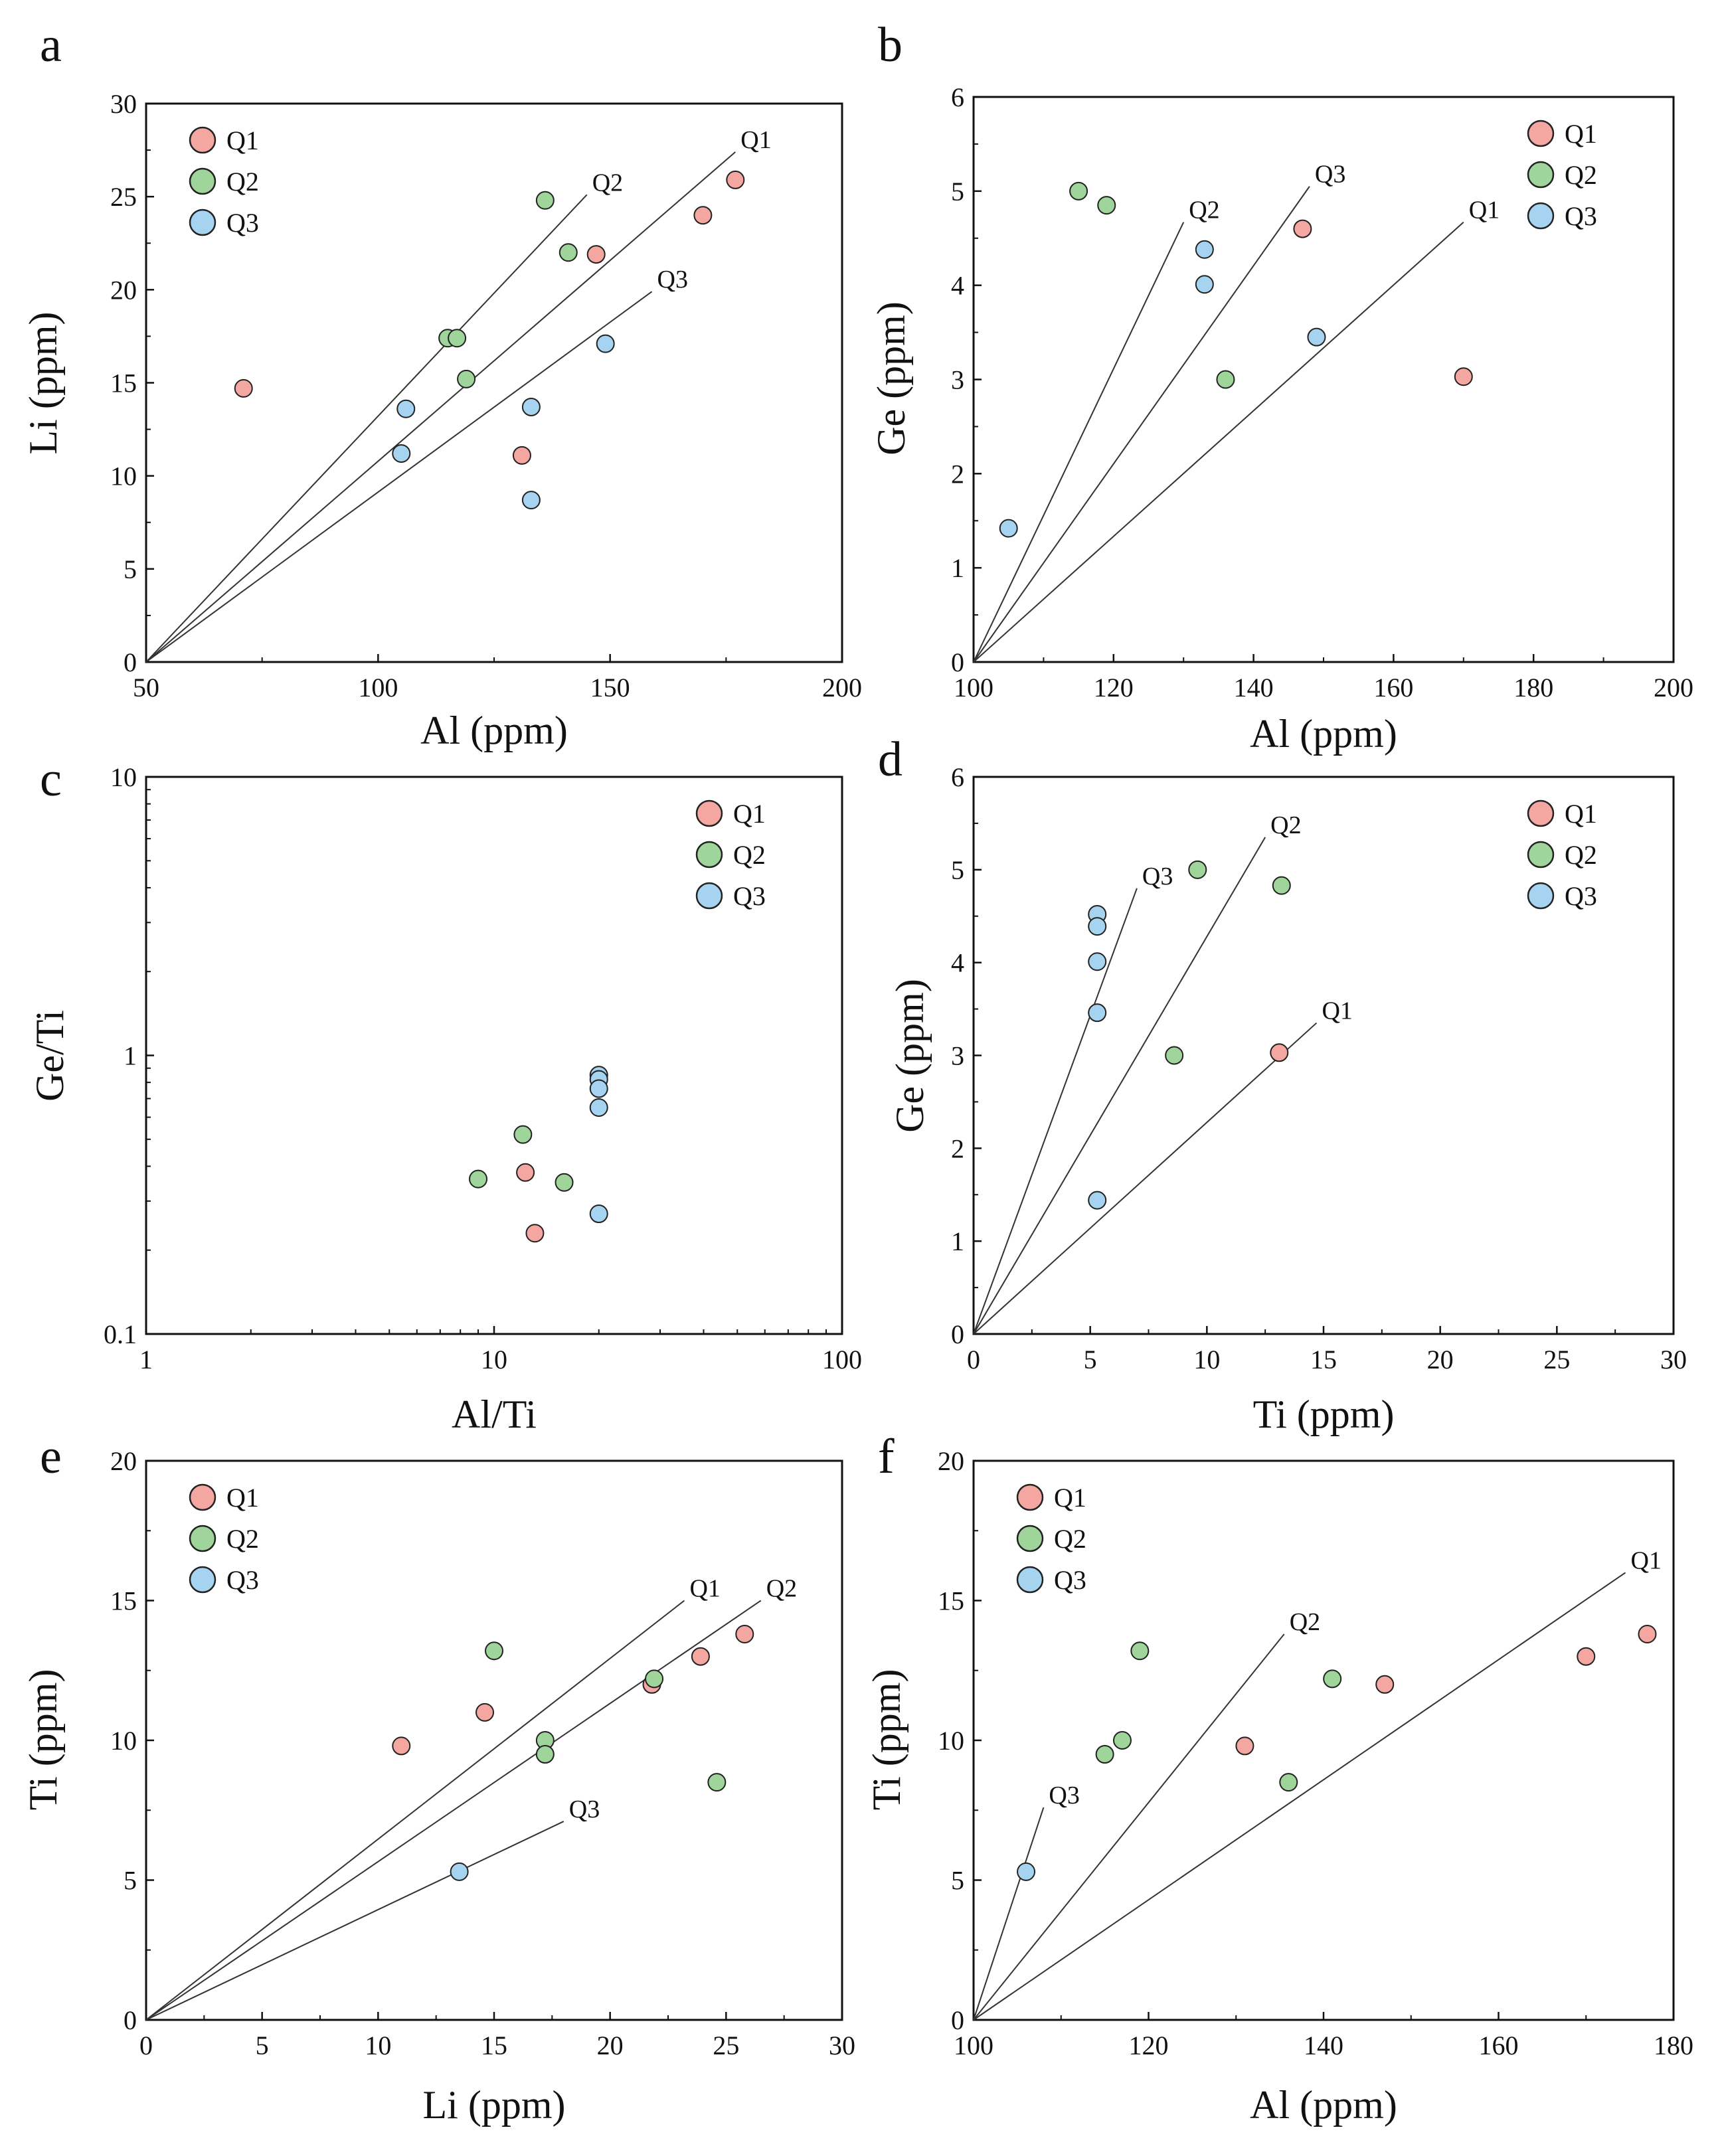 The image size is (1722, 2156). What do you see at coordinates (146, 1359) in the screenshot?
I see `x-tick-label: 1` at bounding box center [146, 1359].